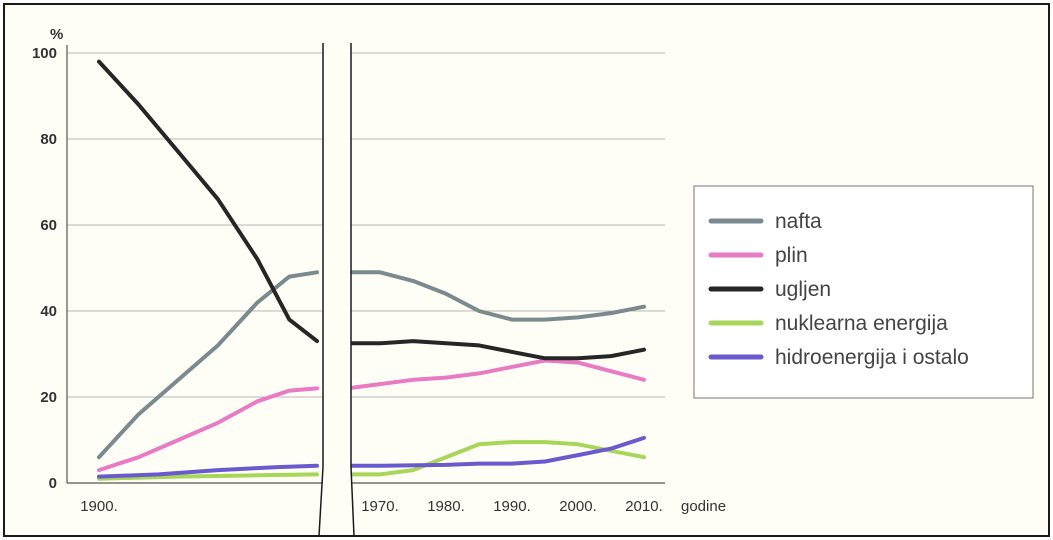 The height and width of the screenshot is (540, 1053). What do you see at coordinates (352, 500) in the screenshot?
I see `axis-break-right-foot` at bounding box center [352, 500].